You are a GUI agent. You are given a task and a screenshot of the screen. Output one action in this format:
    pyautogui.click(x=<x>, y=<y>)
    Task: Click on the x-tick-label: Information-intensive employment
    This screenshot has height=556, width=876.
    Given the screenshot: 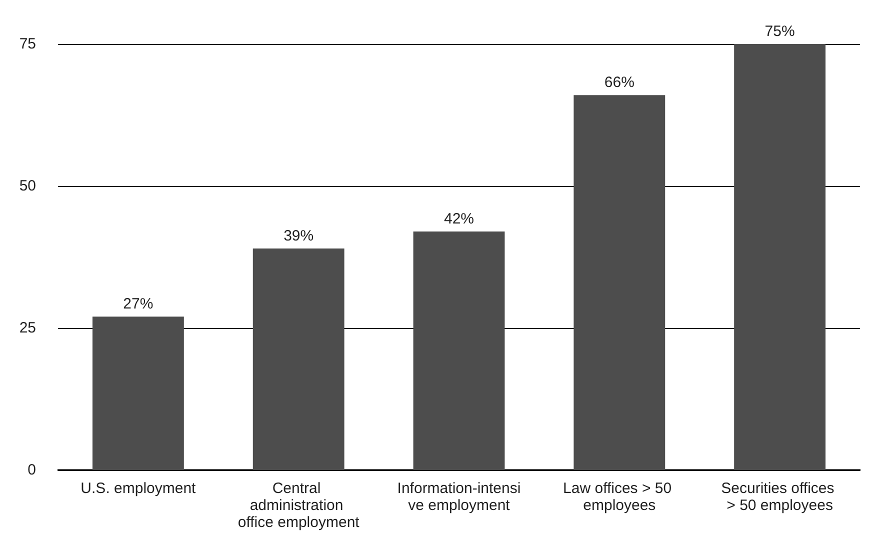 What is the action you would take?
    pyautogui.click(x=459, y=497)
    